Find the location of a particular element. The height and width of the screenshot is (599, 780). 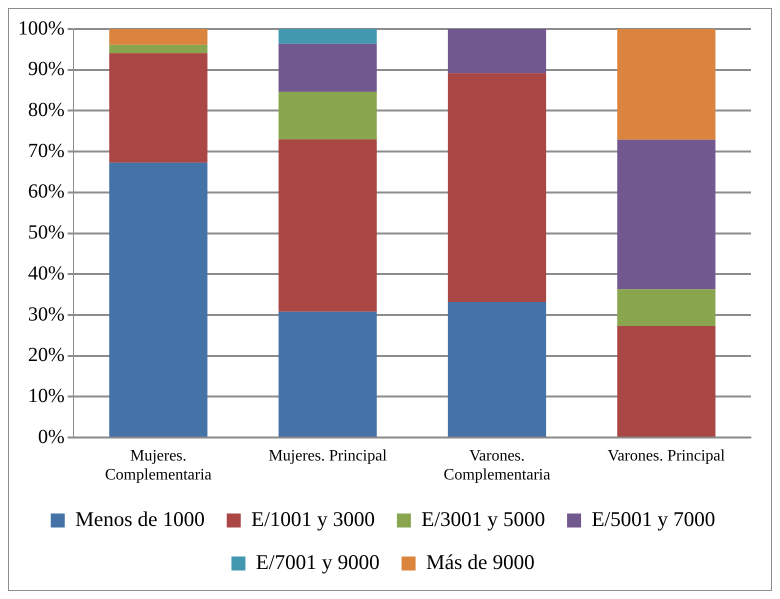

legend-label: E/3001 y 5000 is located at coordinates (483, 519).